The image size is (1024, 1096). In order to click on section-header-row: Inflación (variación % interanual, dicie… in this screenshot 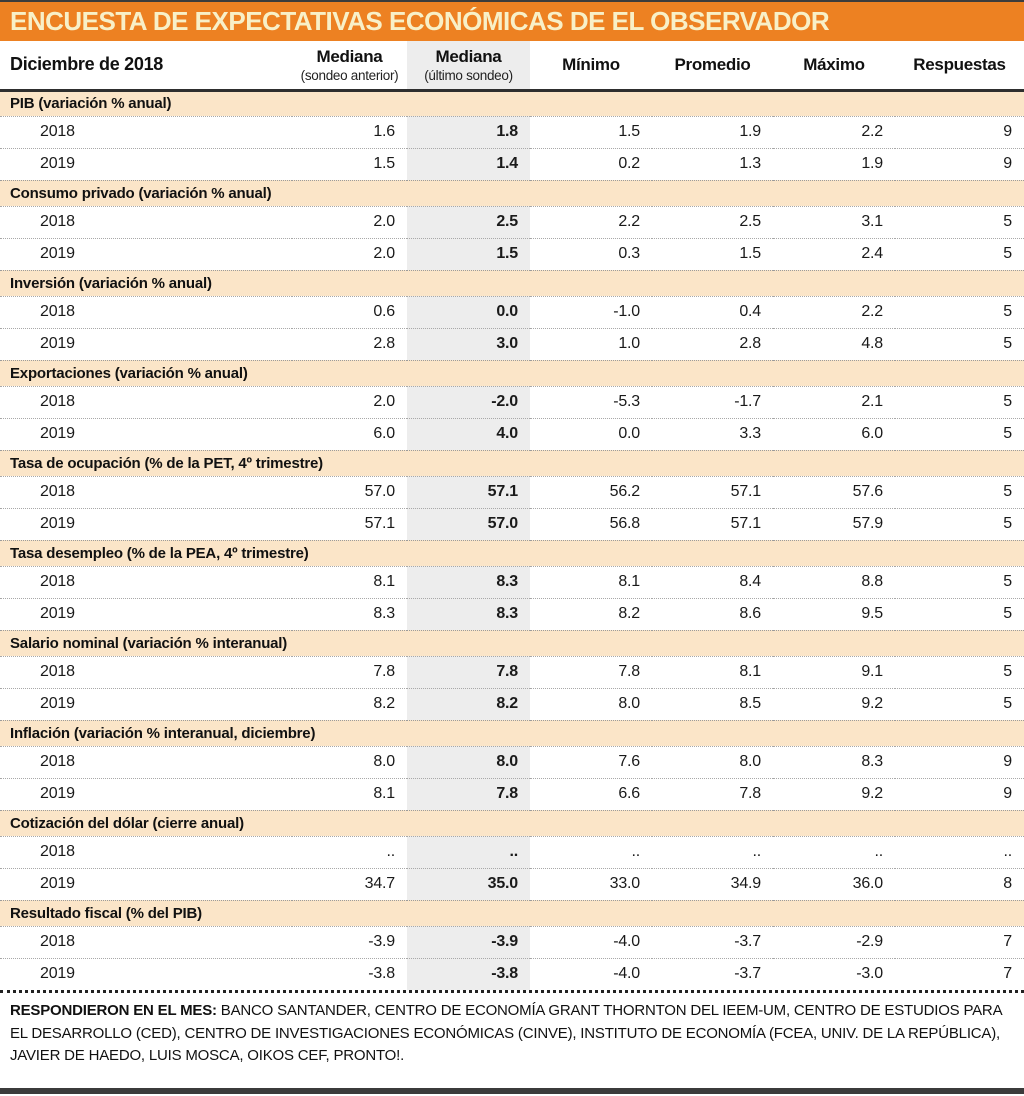, I will do `click(512, 732)`.